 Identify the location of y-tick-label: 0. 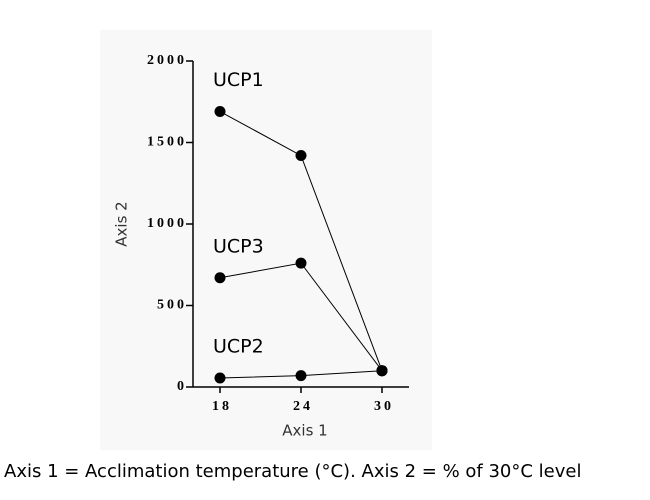
(182, 386).